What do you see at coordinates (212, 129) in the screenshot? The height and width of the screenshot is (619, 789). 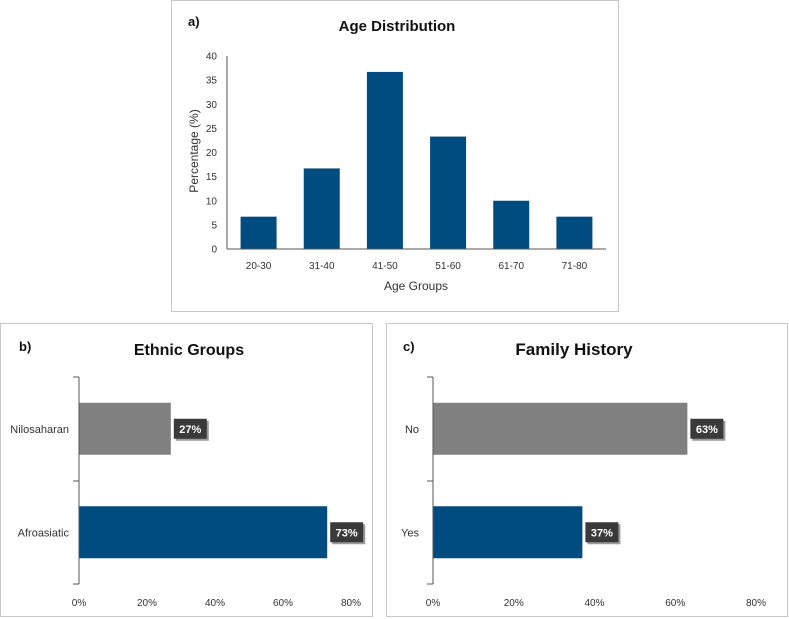 I see `y-tick-label-a: 25` at bounding box center [212, 129].